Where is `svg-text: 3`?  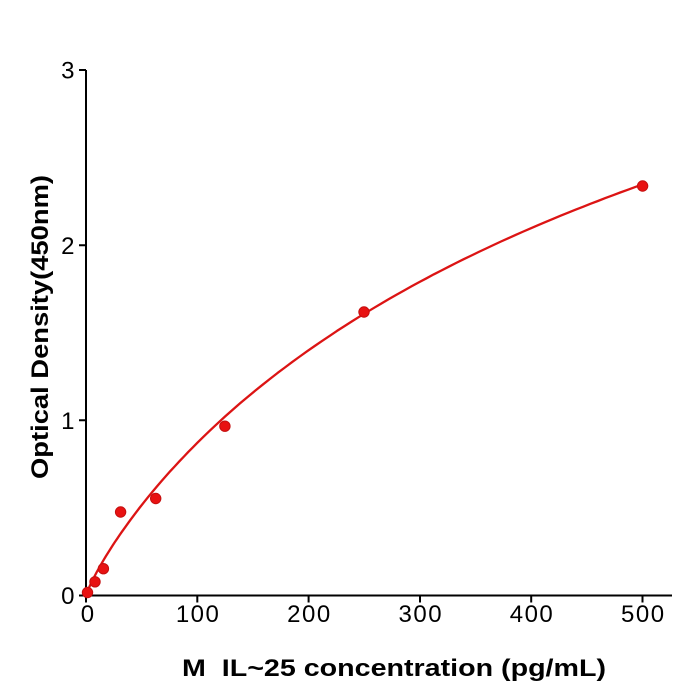 svg-text: 3 is located at coordinates (67, 71).